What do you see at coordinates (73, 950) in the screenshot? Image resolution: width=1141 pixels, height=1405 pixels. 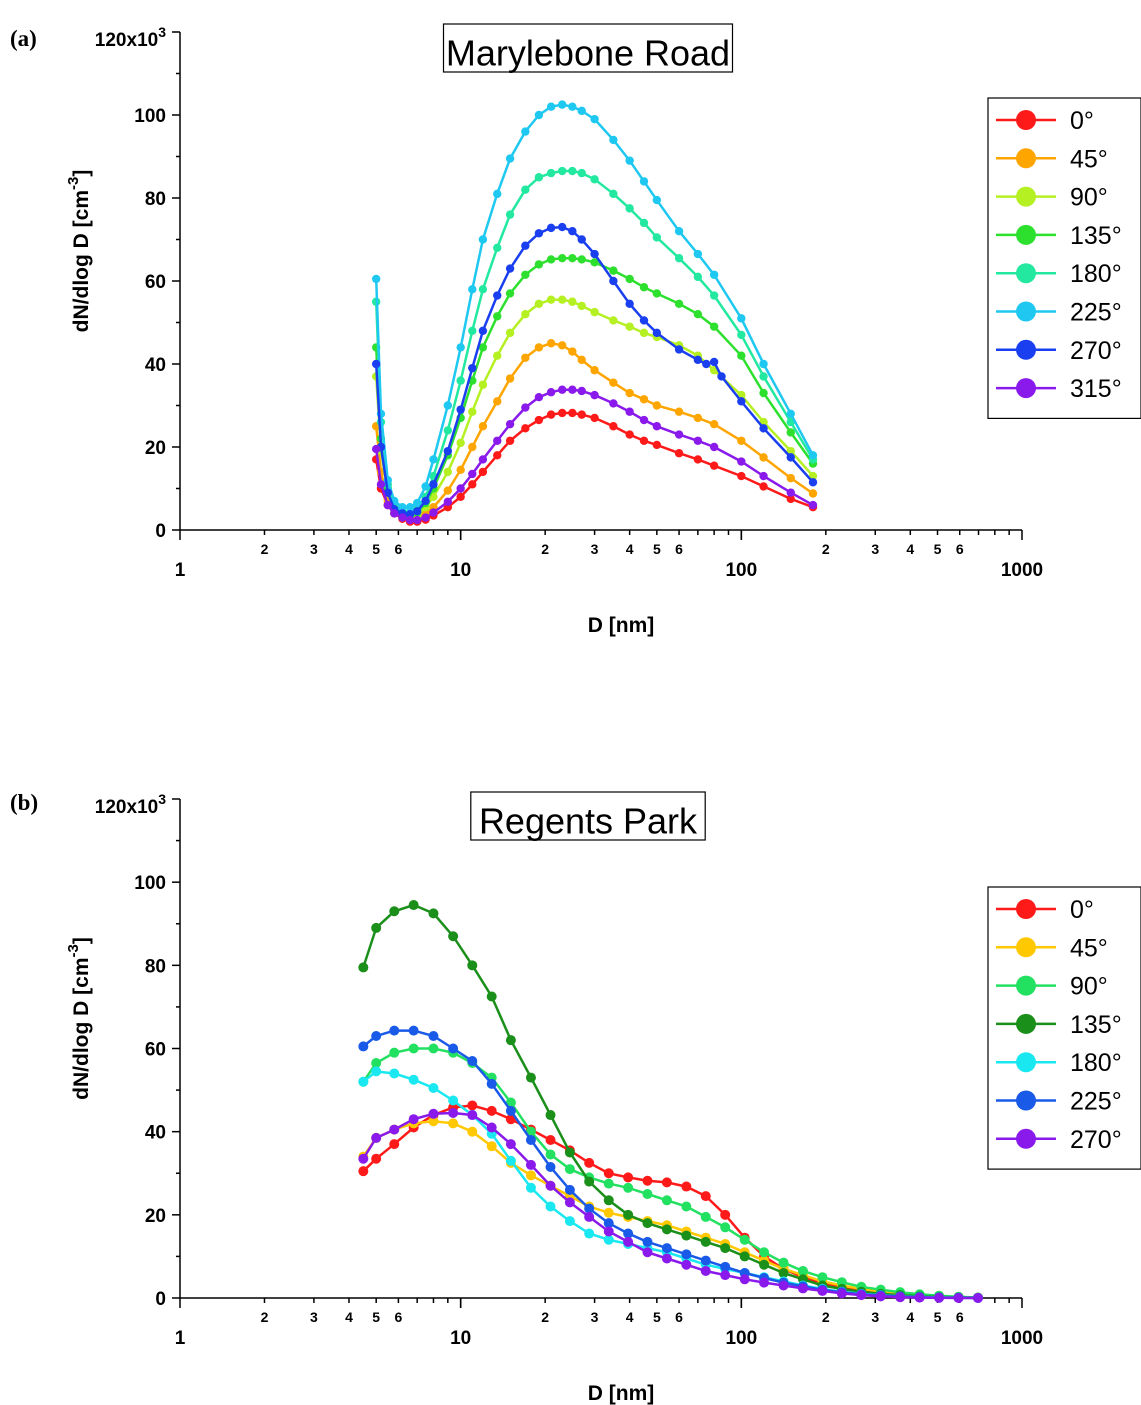 I see `y-axis-title-exponent: -3` at bounding box center [73, 950].